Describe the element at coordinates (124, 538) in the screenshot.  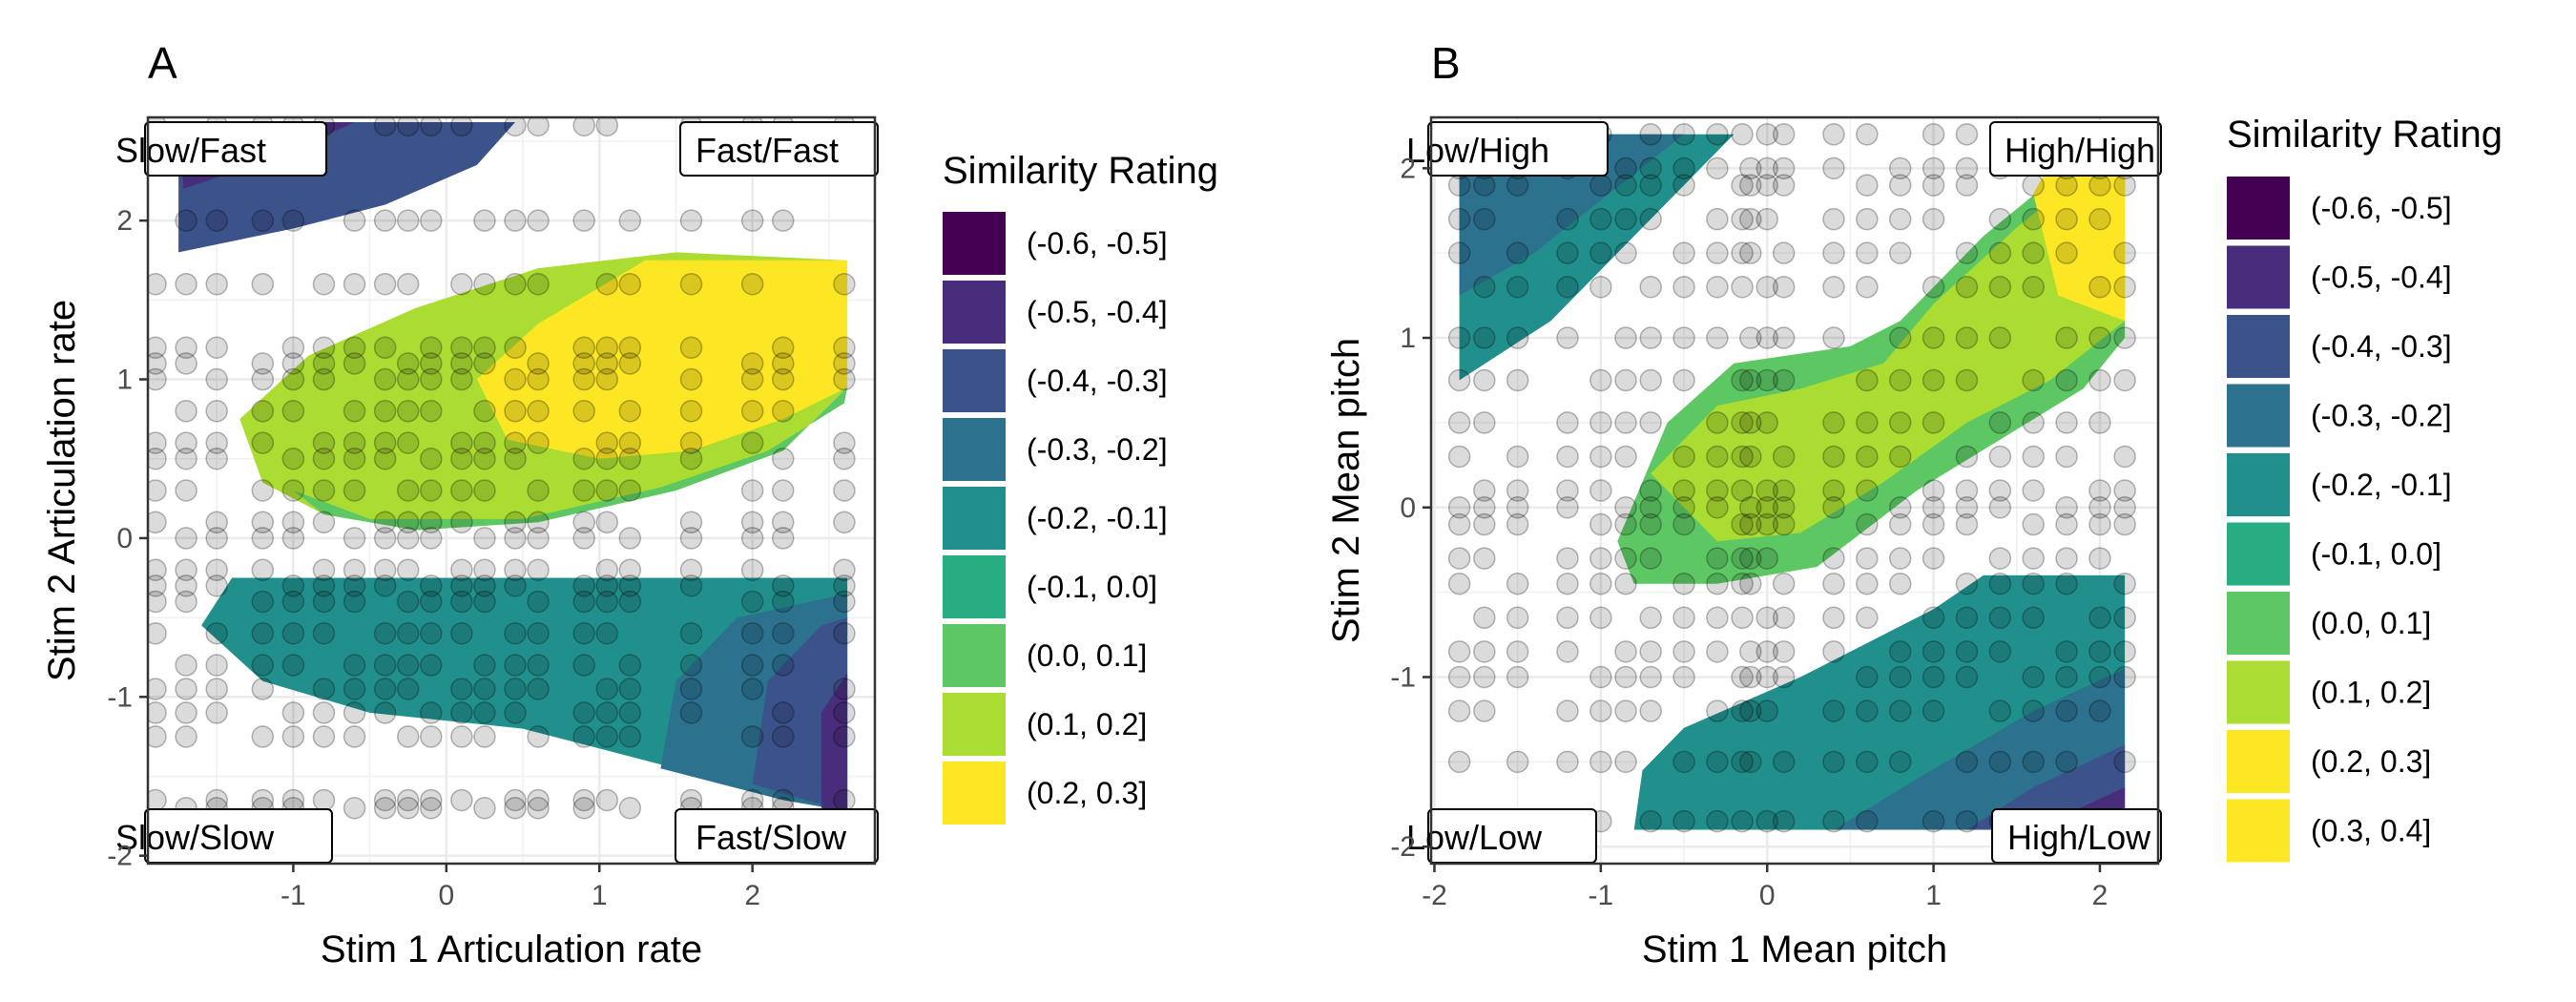
I see `y-tick-label: 0` at that location.